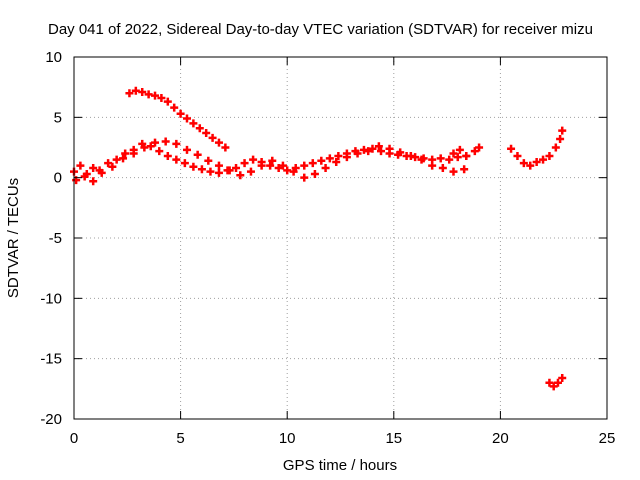 The height and width of the screenshot is (480, 640). I want to click on y-tick-label: -20, so click(51, 419).